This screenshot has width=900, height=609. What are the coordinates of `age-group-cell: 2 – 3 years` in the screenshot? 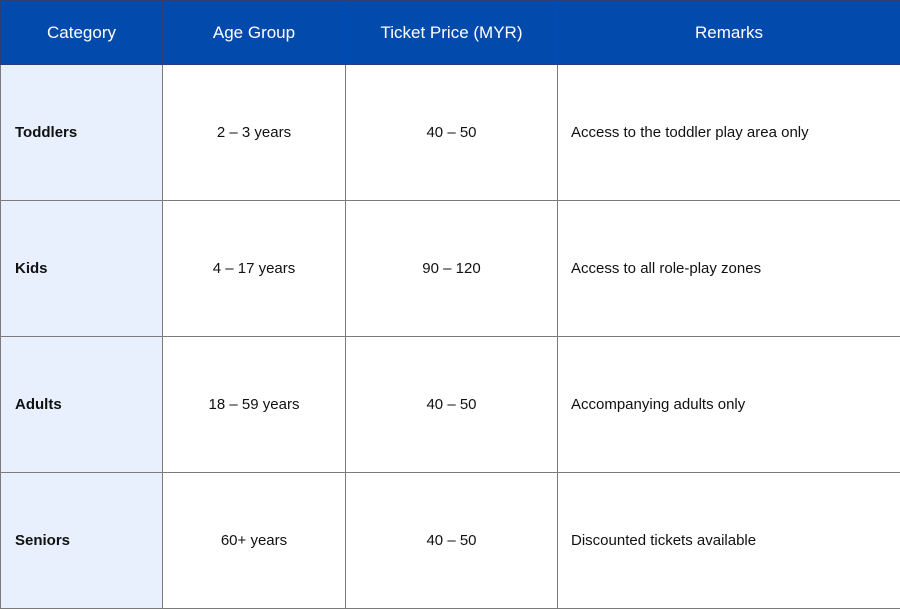 It's located at (254, 133).